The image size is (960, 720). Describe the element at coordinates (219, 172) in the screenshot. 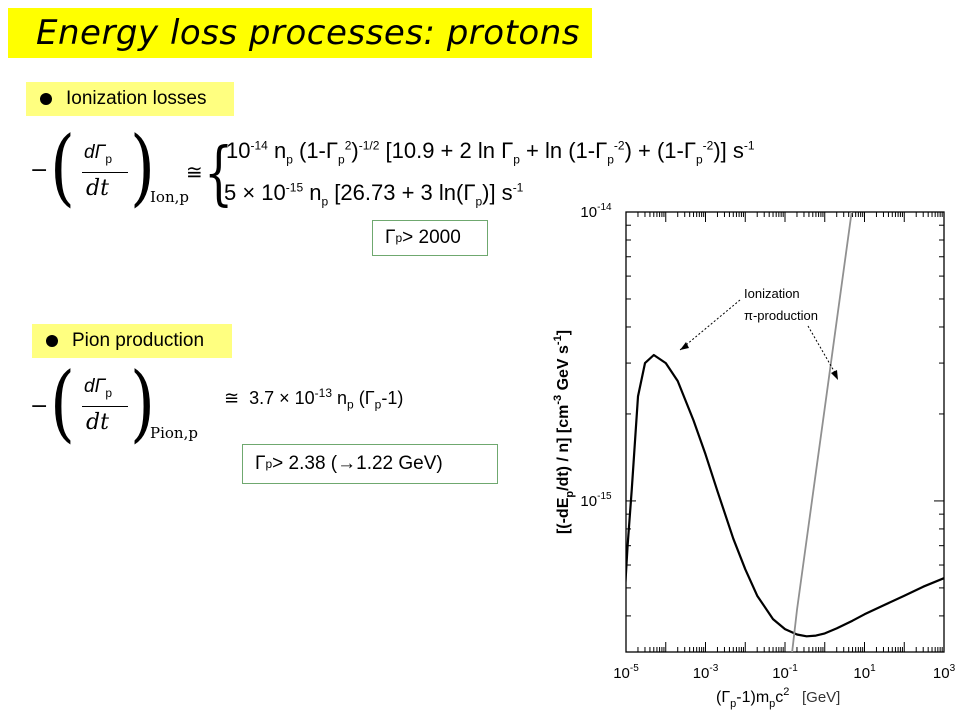

I see `brace-icon: {` at that location.